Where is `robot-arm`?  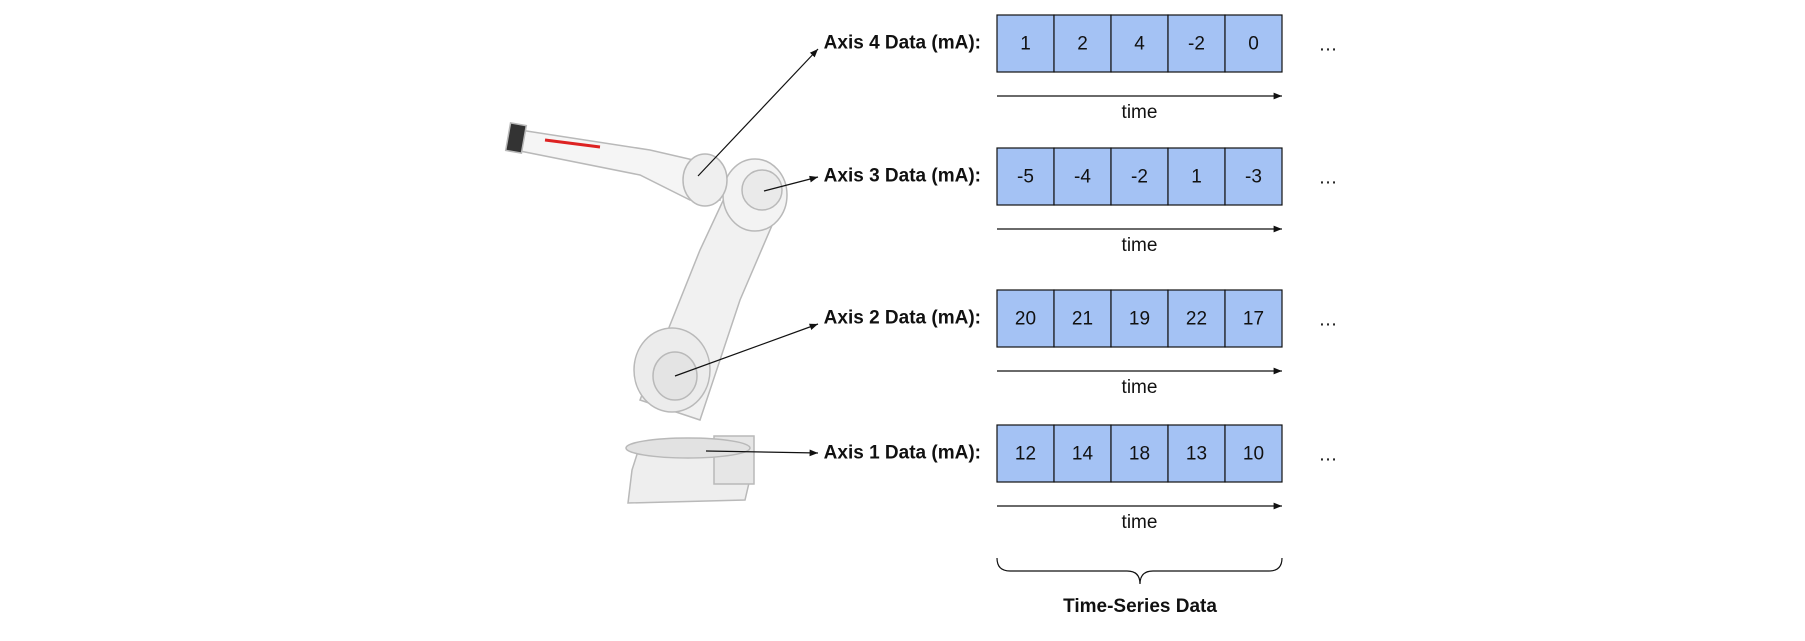
robot-arm is located at coordinates (646, 312).